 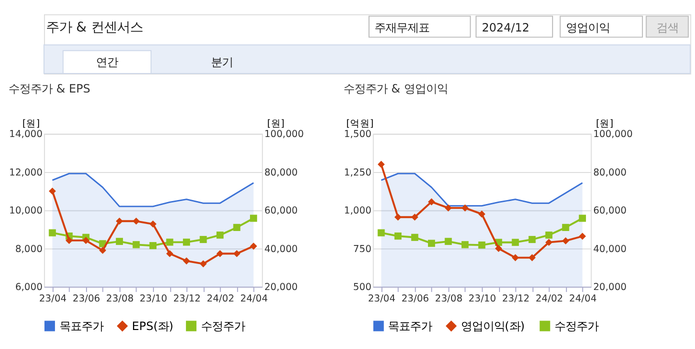 I want to click on text: 연간, so click(x=107, y=61).